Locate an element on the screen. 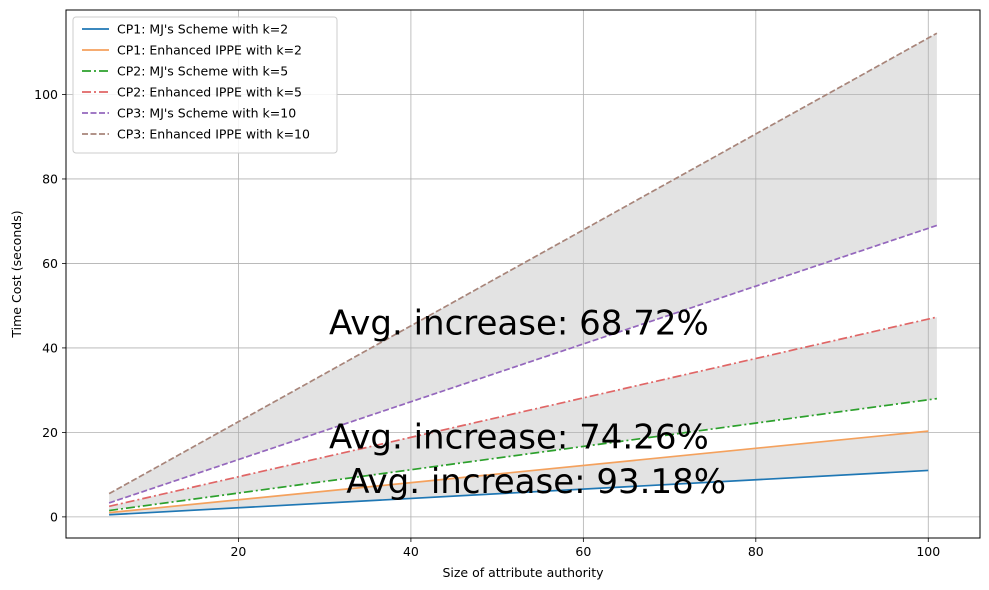 The width and height of the screenshot is (989, 590). annotation-2: Avg. increase: 74.26% is located at coordinates (519, 438).